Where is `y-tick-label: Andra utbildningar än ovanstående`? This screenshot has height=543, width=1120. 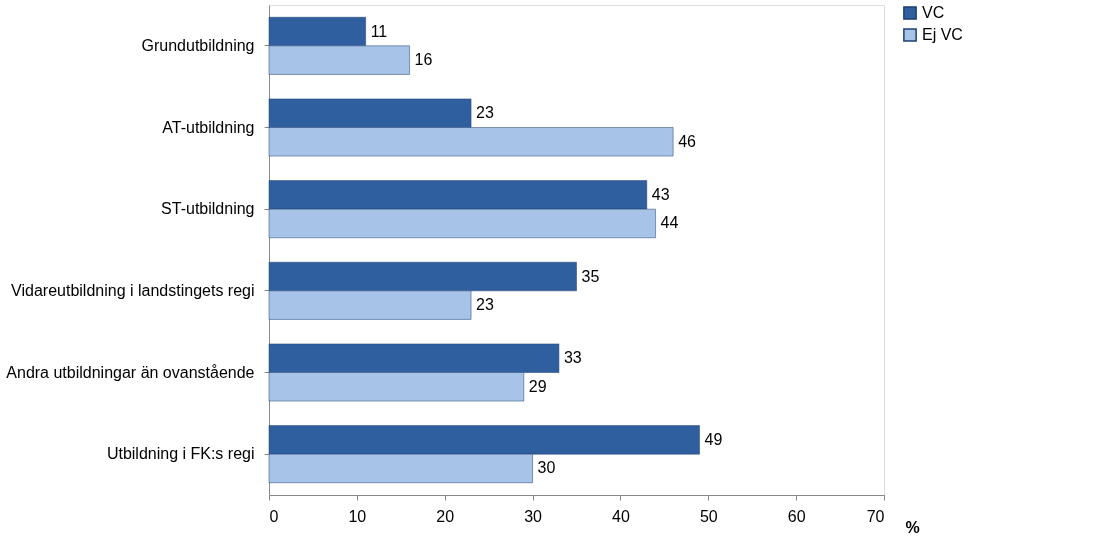 y-tick-label: Andra utbildningar än ovanstående is located at coordinates (130, 372).